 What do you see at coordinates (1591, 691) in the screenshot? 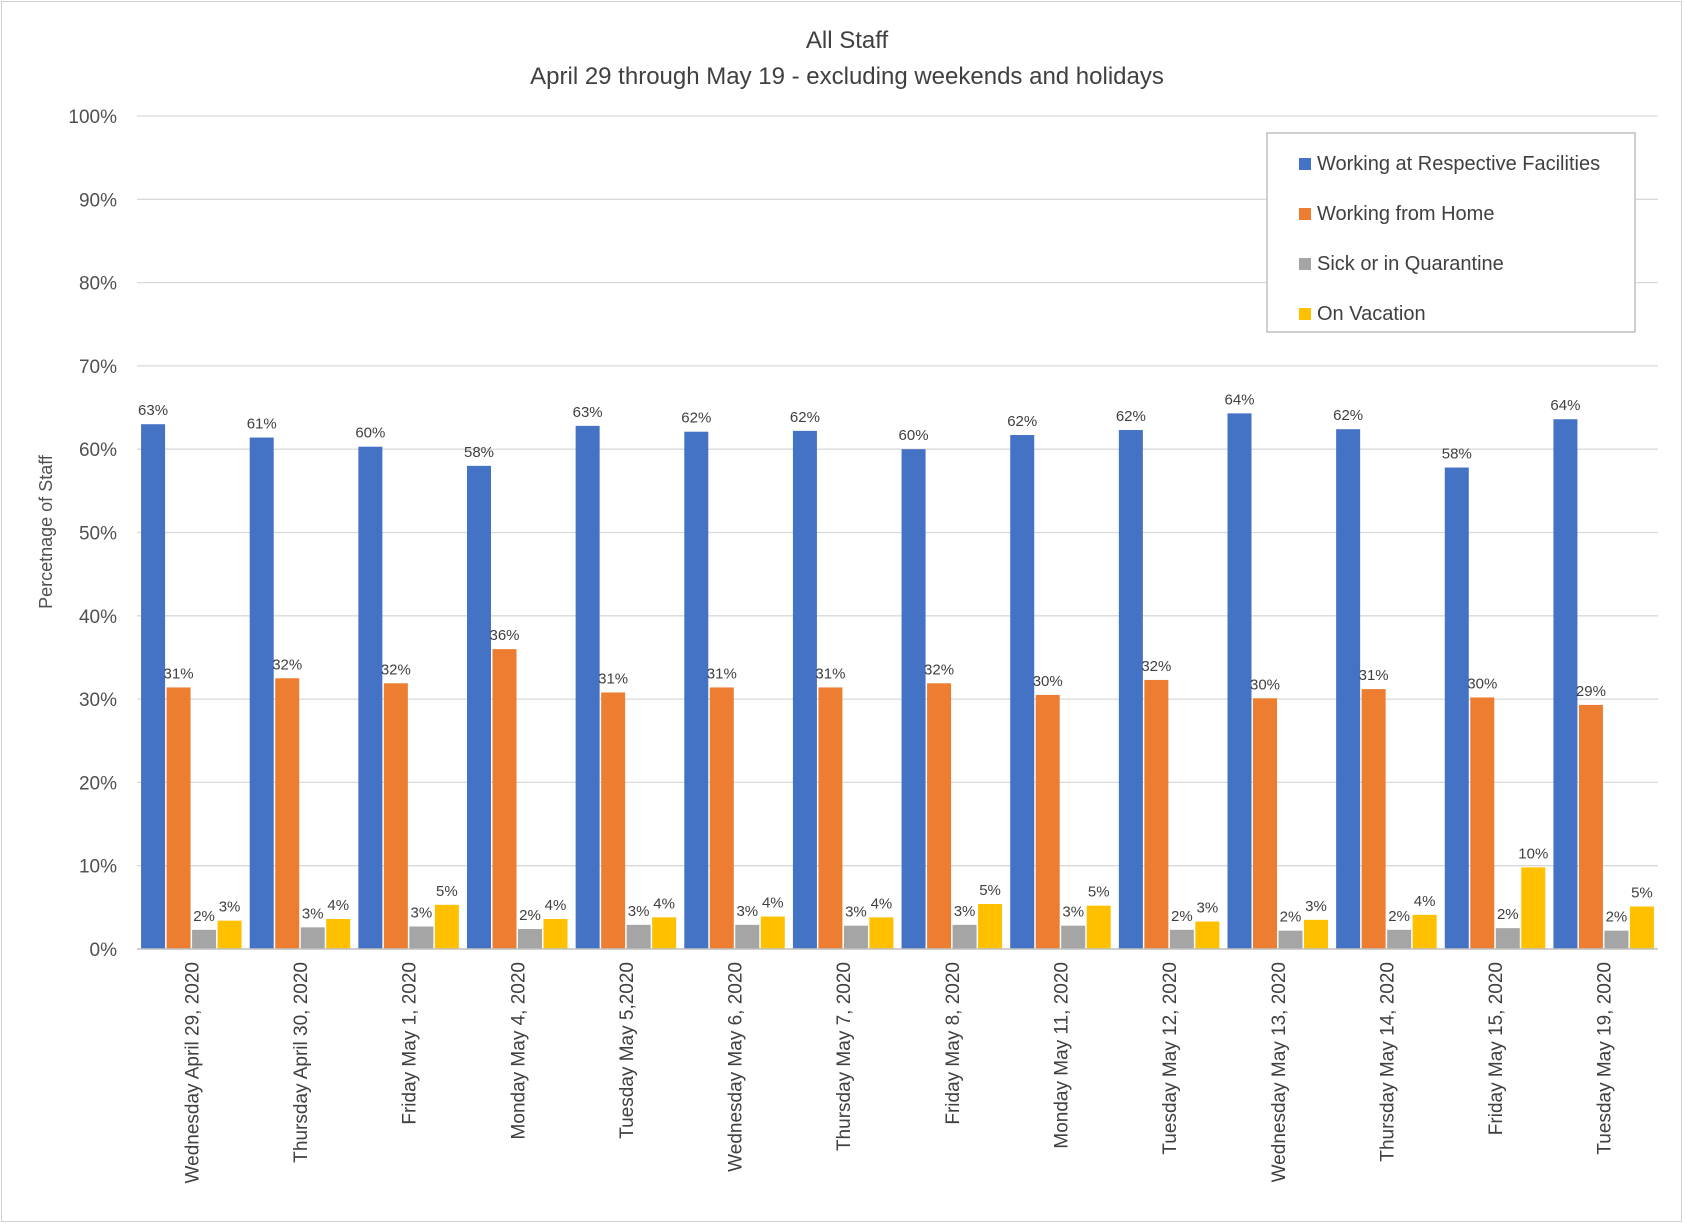
I see `data-label: 29%` at bounding box center [1591, 691].